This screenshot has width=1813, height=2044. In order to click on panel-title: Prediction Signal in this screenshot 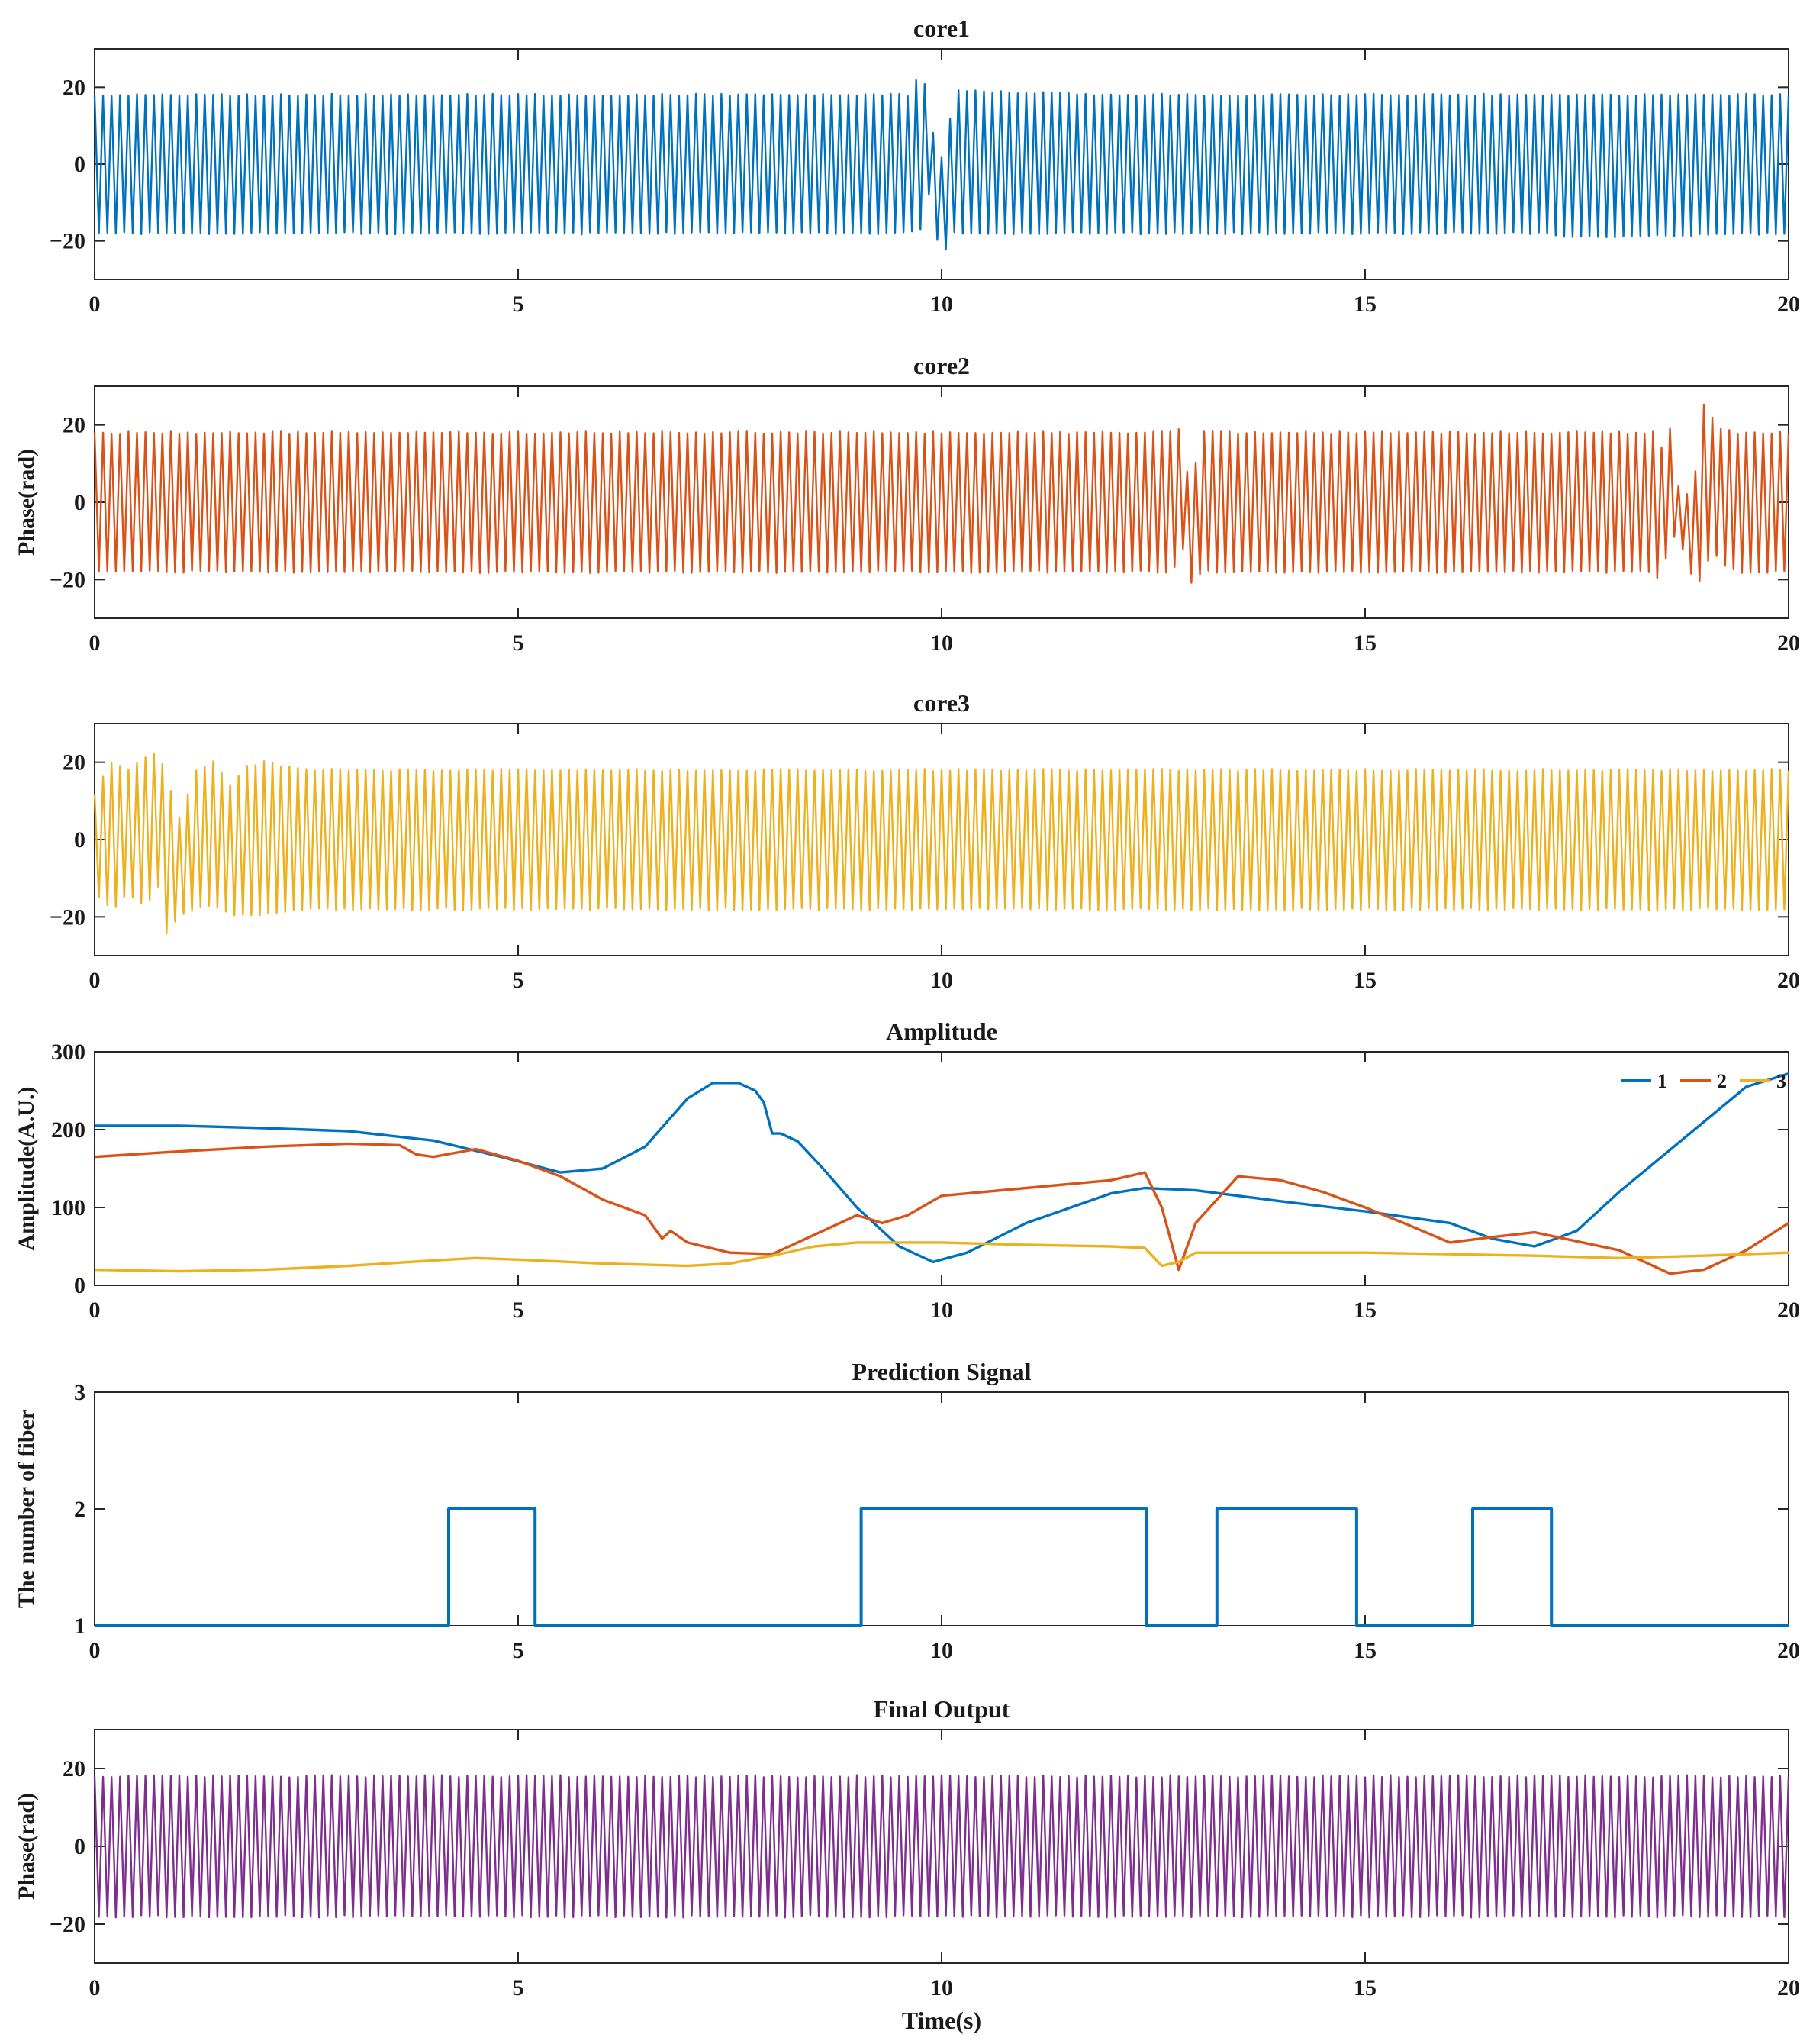, I will do `click(942, 1371)`.